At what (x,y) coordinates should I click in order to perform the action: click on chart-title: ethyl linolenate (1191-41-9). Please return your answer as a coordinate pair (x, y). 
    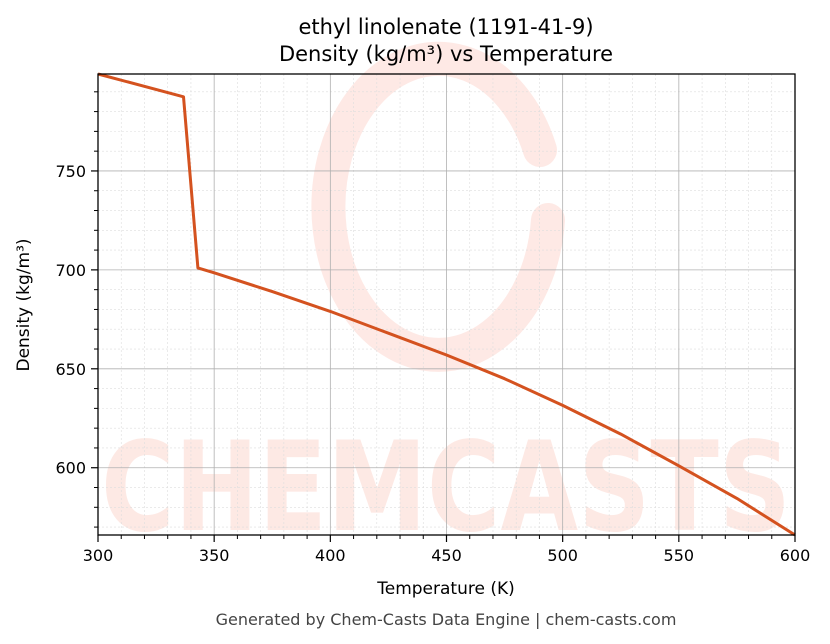
    Looking at the image, I should click on (445, 27).